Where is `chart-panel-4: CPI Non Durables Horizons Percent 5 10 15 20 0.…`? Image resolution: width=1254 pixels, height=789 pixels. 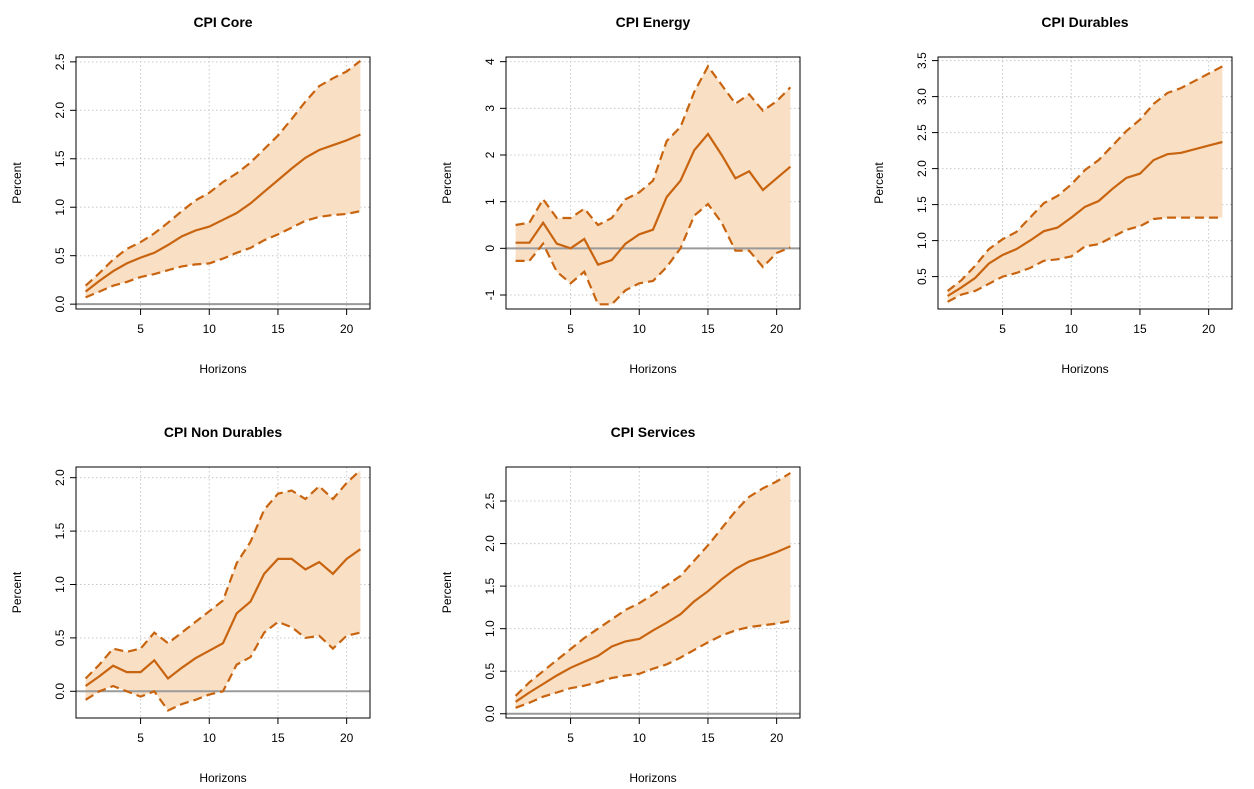 chart-panel-4: CPI Non Durables Horizons Percent 5 10 15 20 0.… is located at coordinates (190, 604).